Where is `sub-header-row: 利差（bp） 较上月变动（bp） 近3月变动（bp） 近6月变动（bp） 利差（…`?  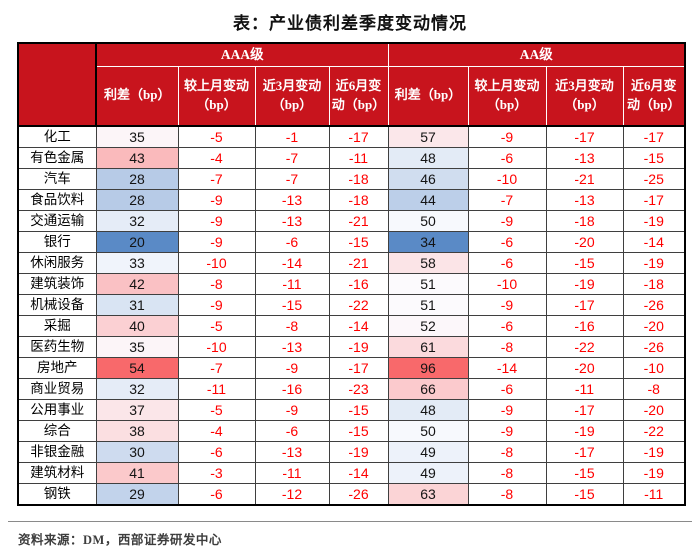
sub-header-row: 利差（bp） 较上月变动（bp） 近3月变动（bp） 近6月变动（bp） 利差（… is located at coordinates (352, 96).